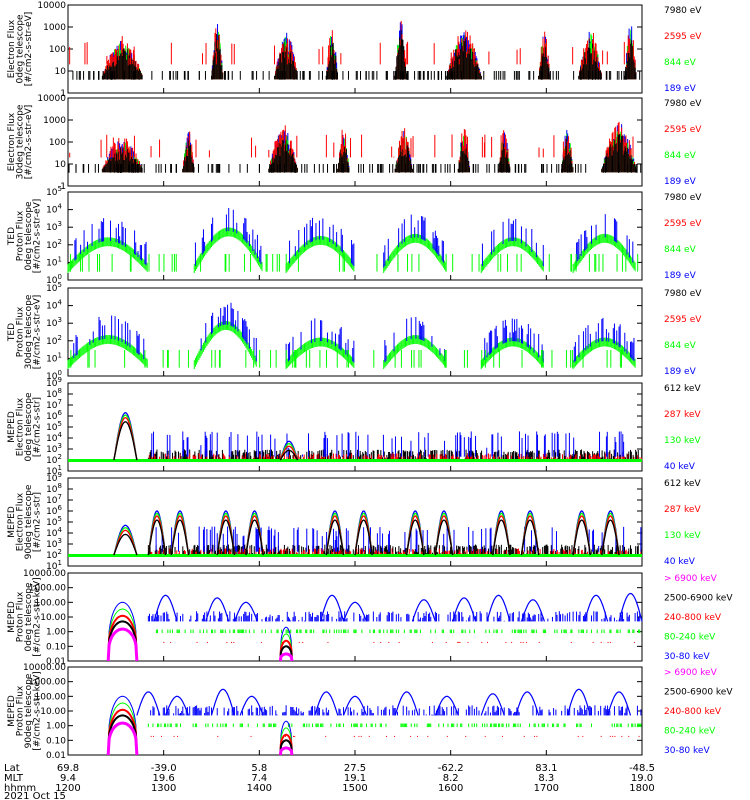 This screenshot has width=750, height=800. Describe the element at coordinates (67, 788) in the screenshot. I see `footer-hhmm-tick-1: 1200` at that location.